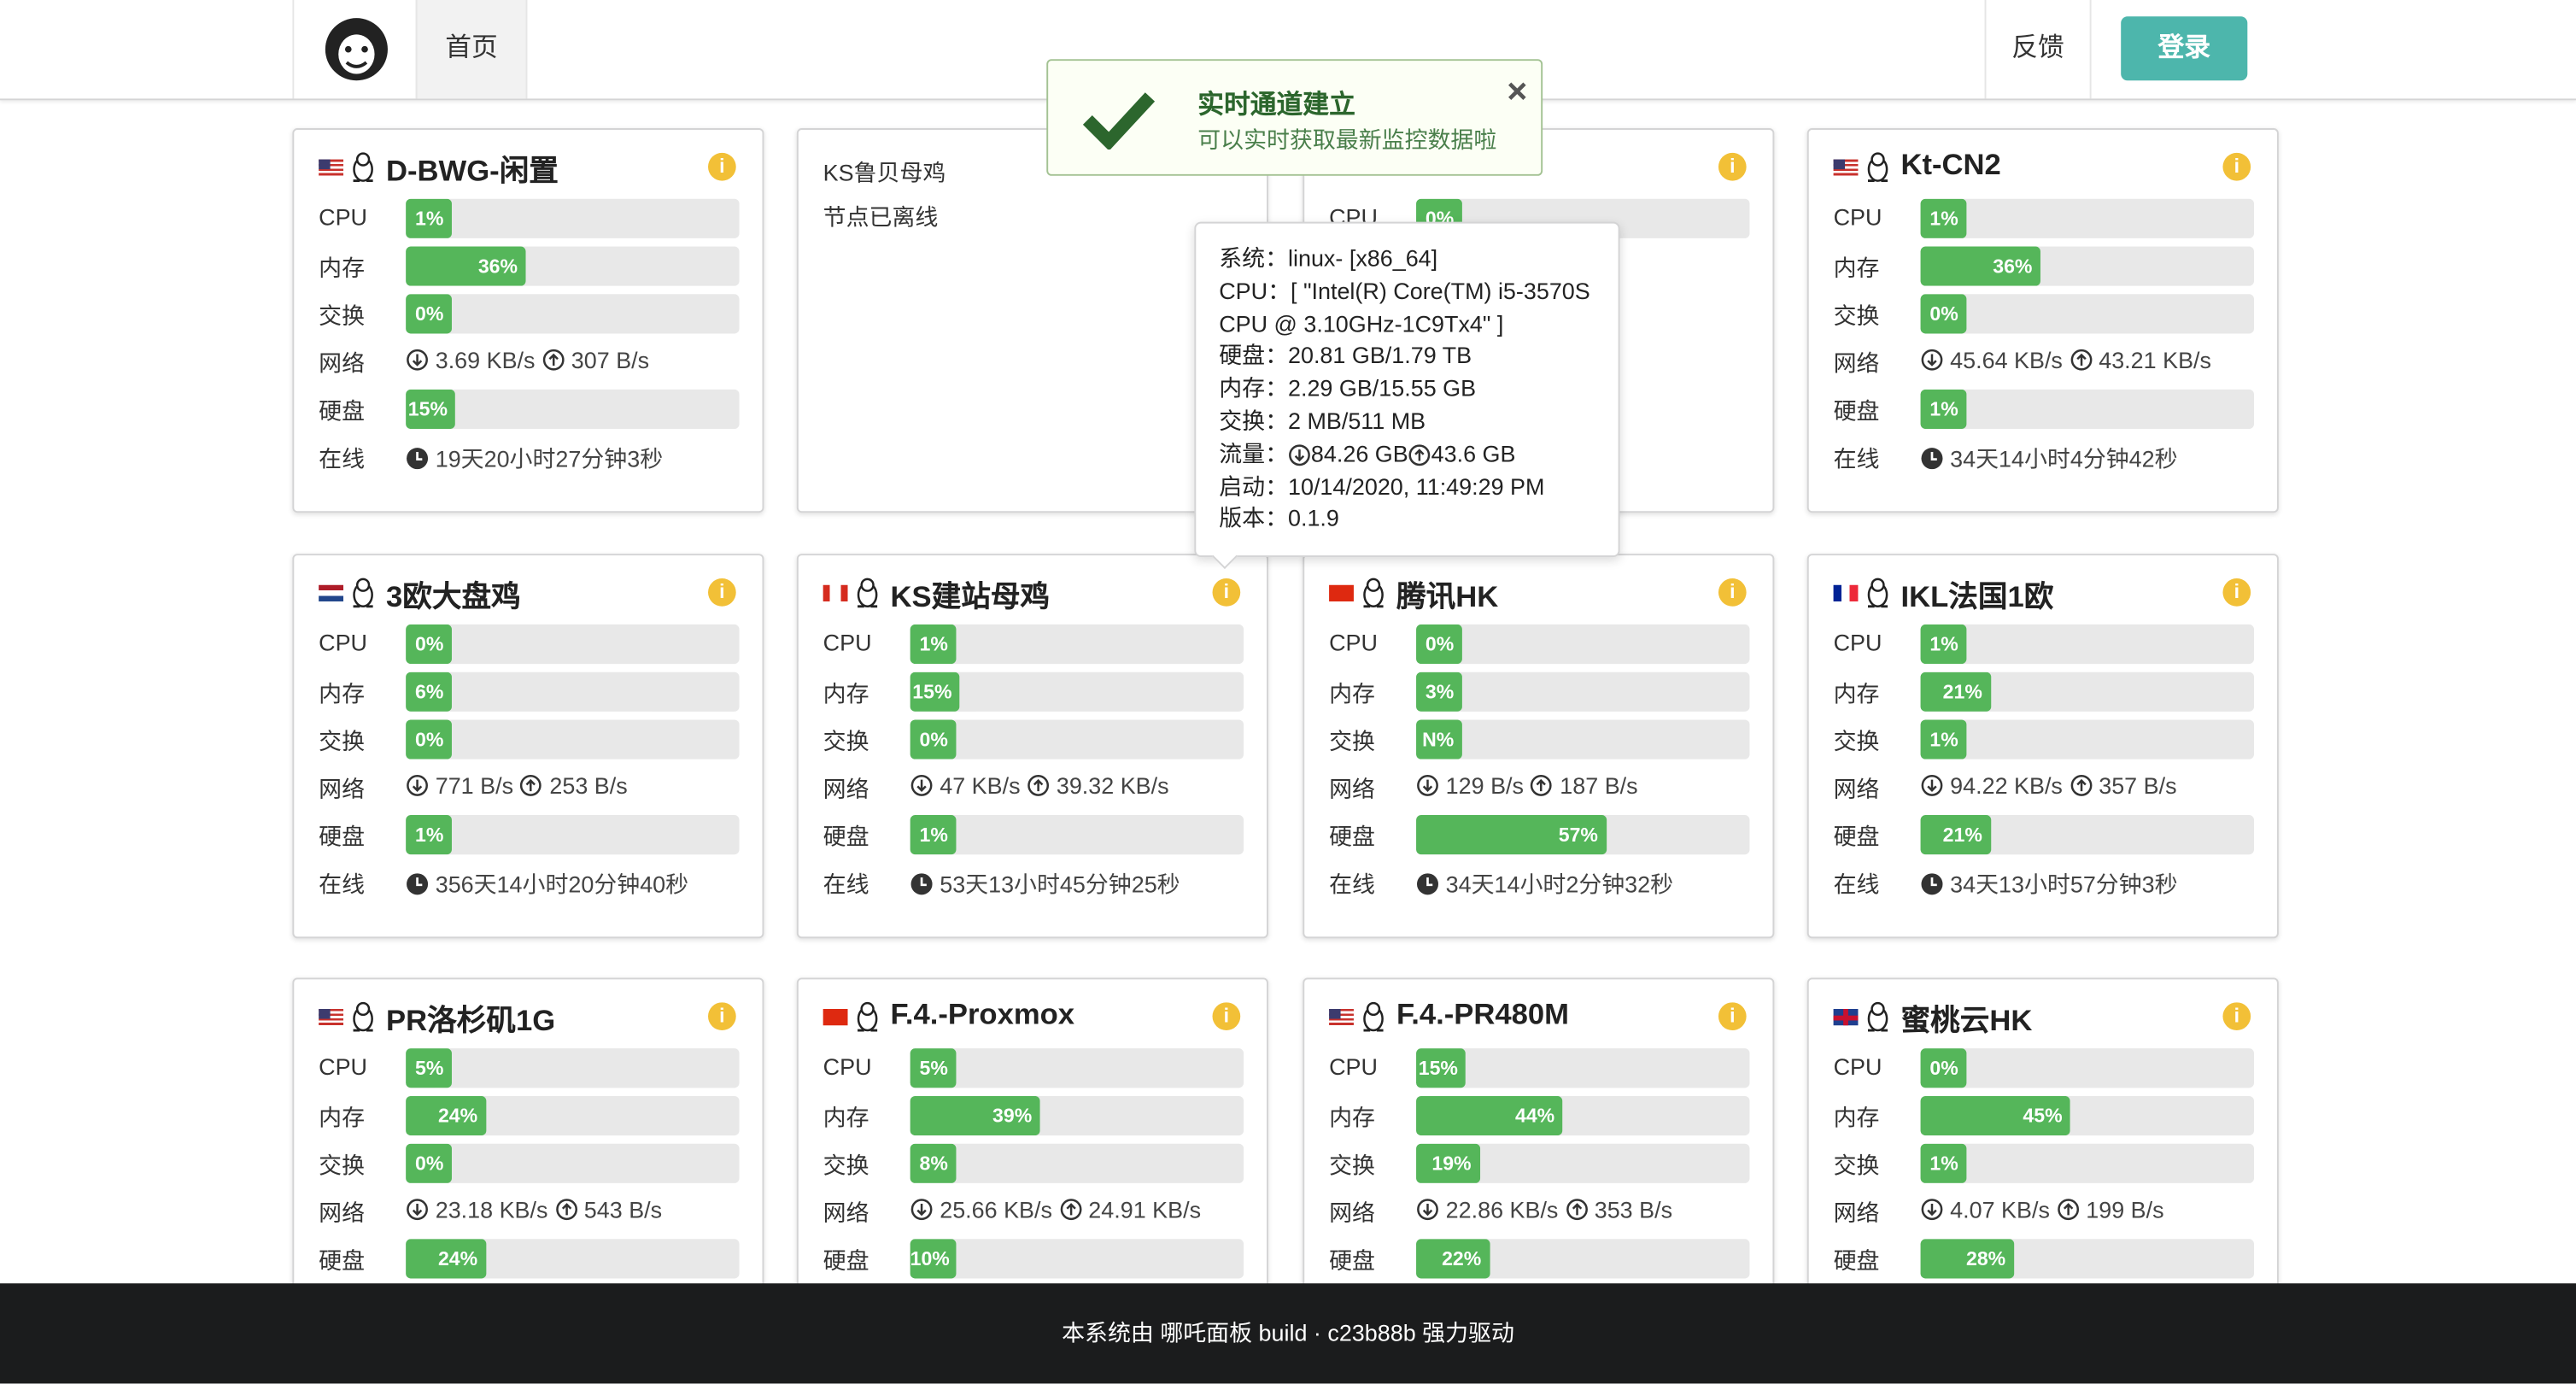  What do you see at coordinates (573, 835) in the screenshot?
I see `disk-bar: 1%` at bounding box center [573, 835].